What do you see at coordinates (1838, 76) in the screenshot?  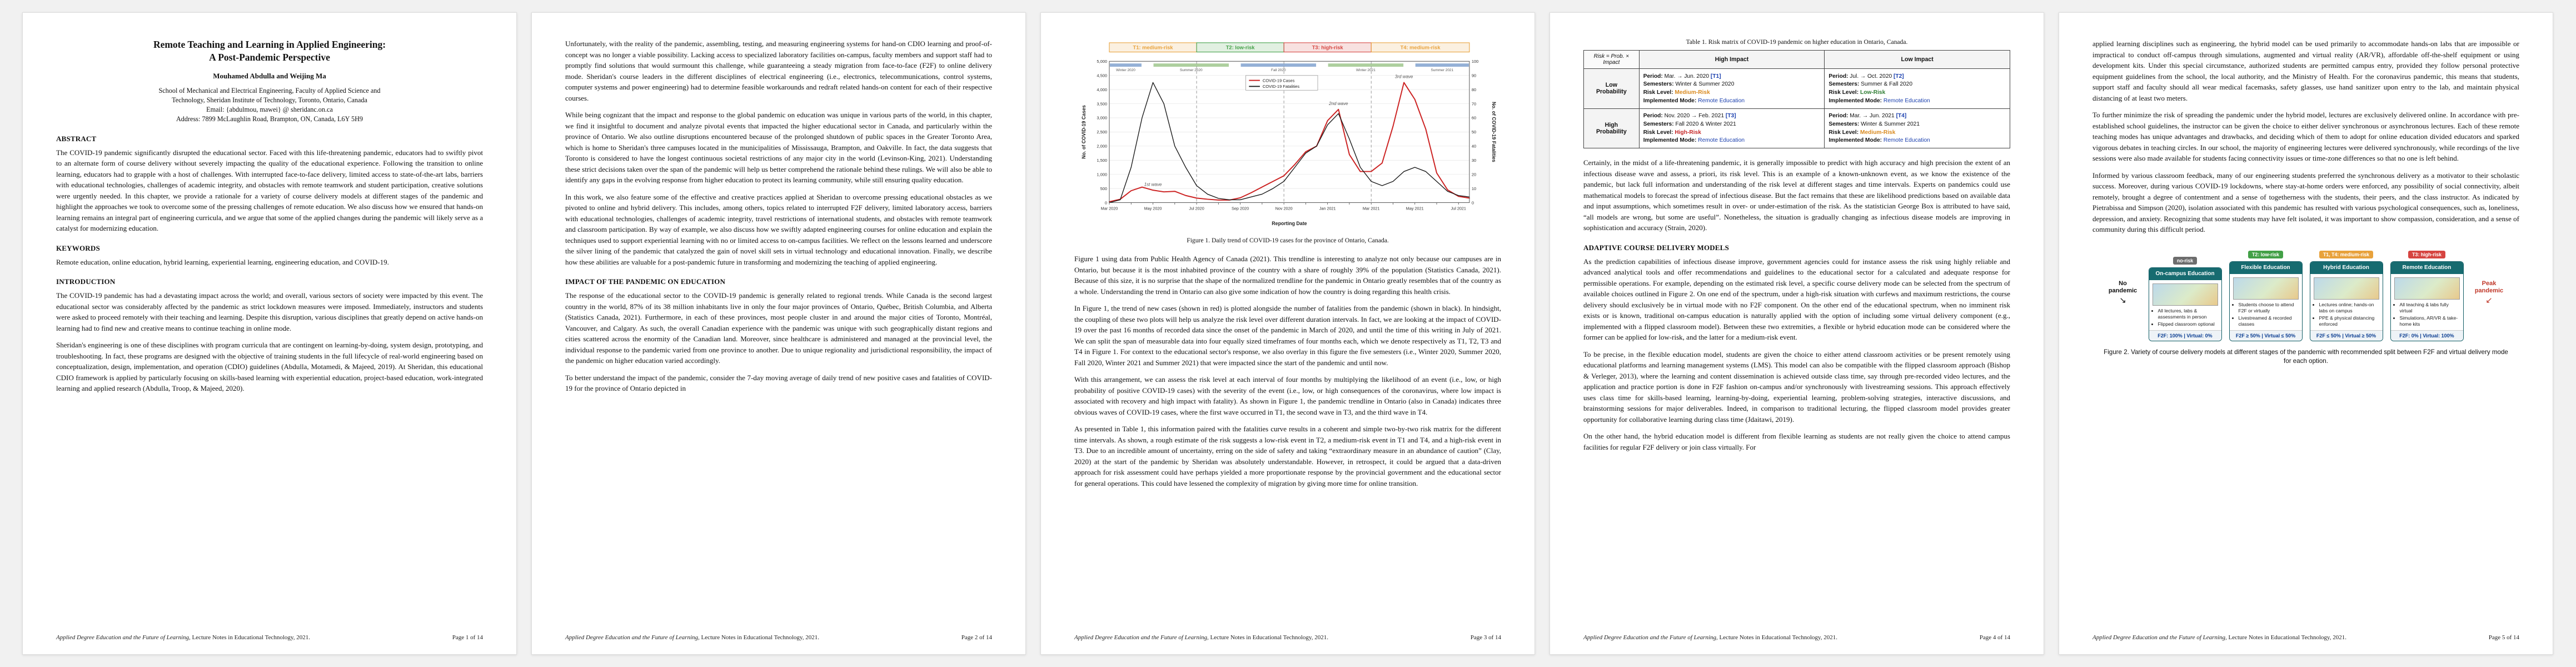 I see `cell-label: Period:` at bounding box center [1838, 76].